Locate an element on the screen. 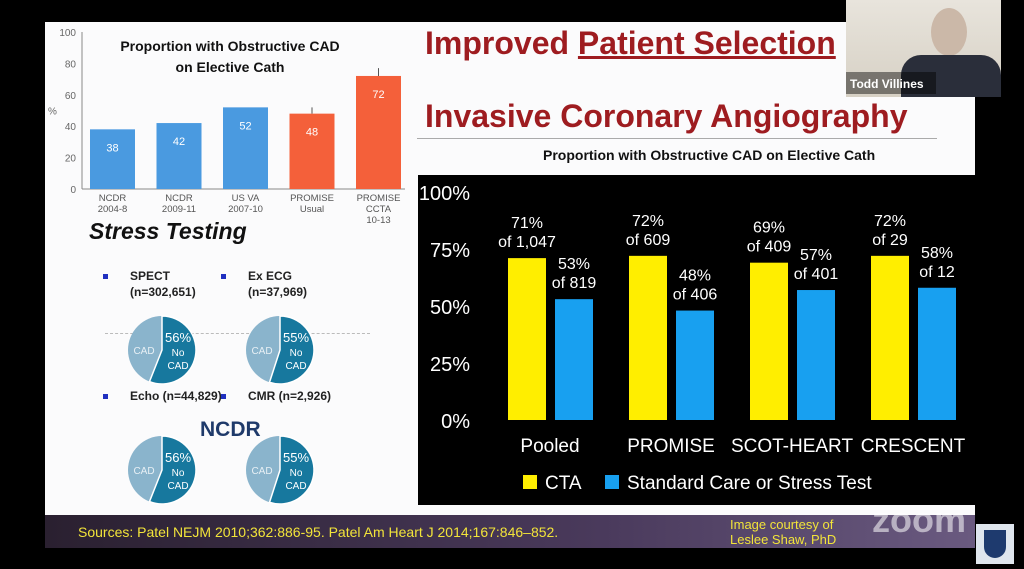 This screenshot has width=1024, height=569. bar-value-label: of 609 is located at coordinates (648, 240).